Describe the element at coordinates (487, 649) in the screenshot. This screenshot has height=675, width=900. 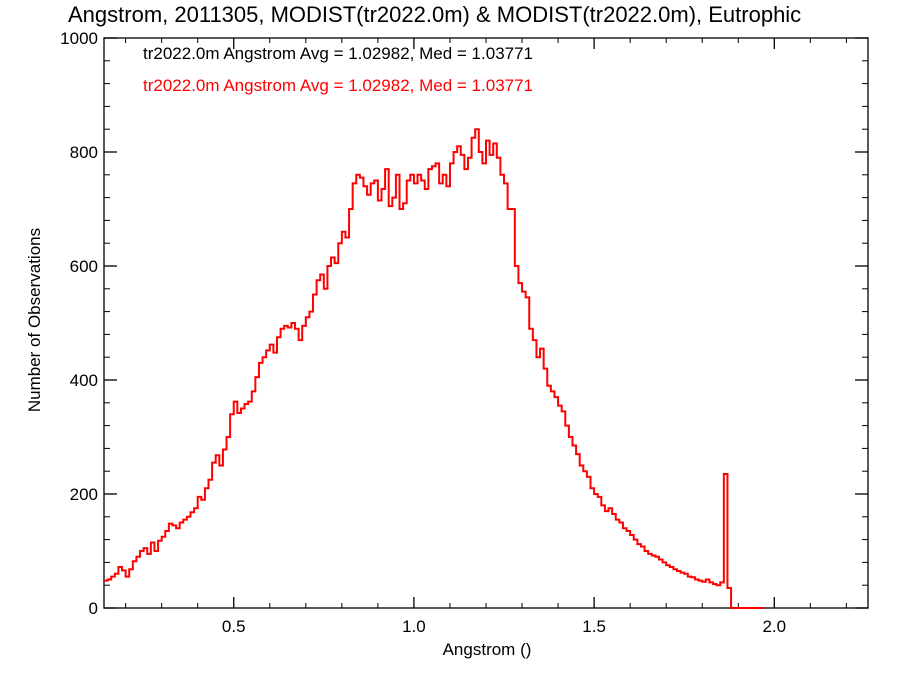
I see `x-axis-label: Angstrom ()` at that location.